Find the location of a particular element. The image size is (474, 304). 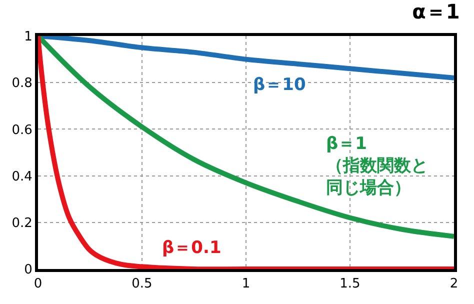

y-tick-label: 0.6 is located at coordinates (22, 130).